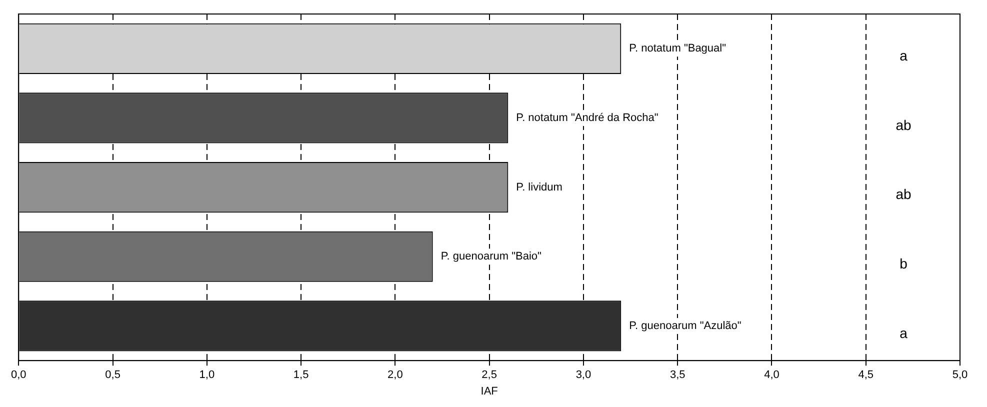 The width and height of the screenshot is (987, 407). I want to click on x-tick-label: 2,5, so click(489, 375).